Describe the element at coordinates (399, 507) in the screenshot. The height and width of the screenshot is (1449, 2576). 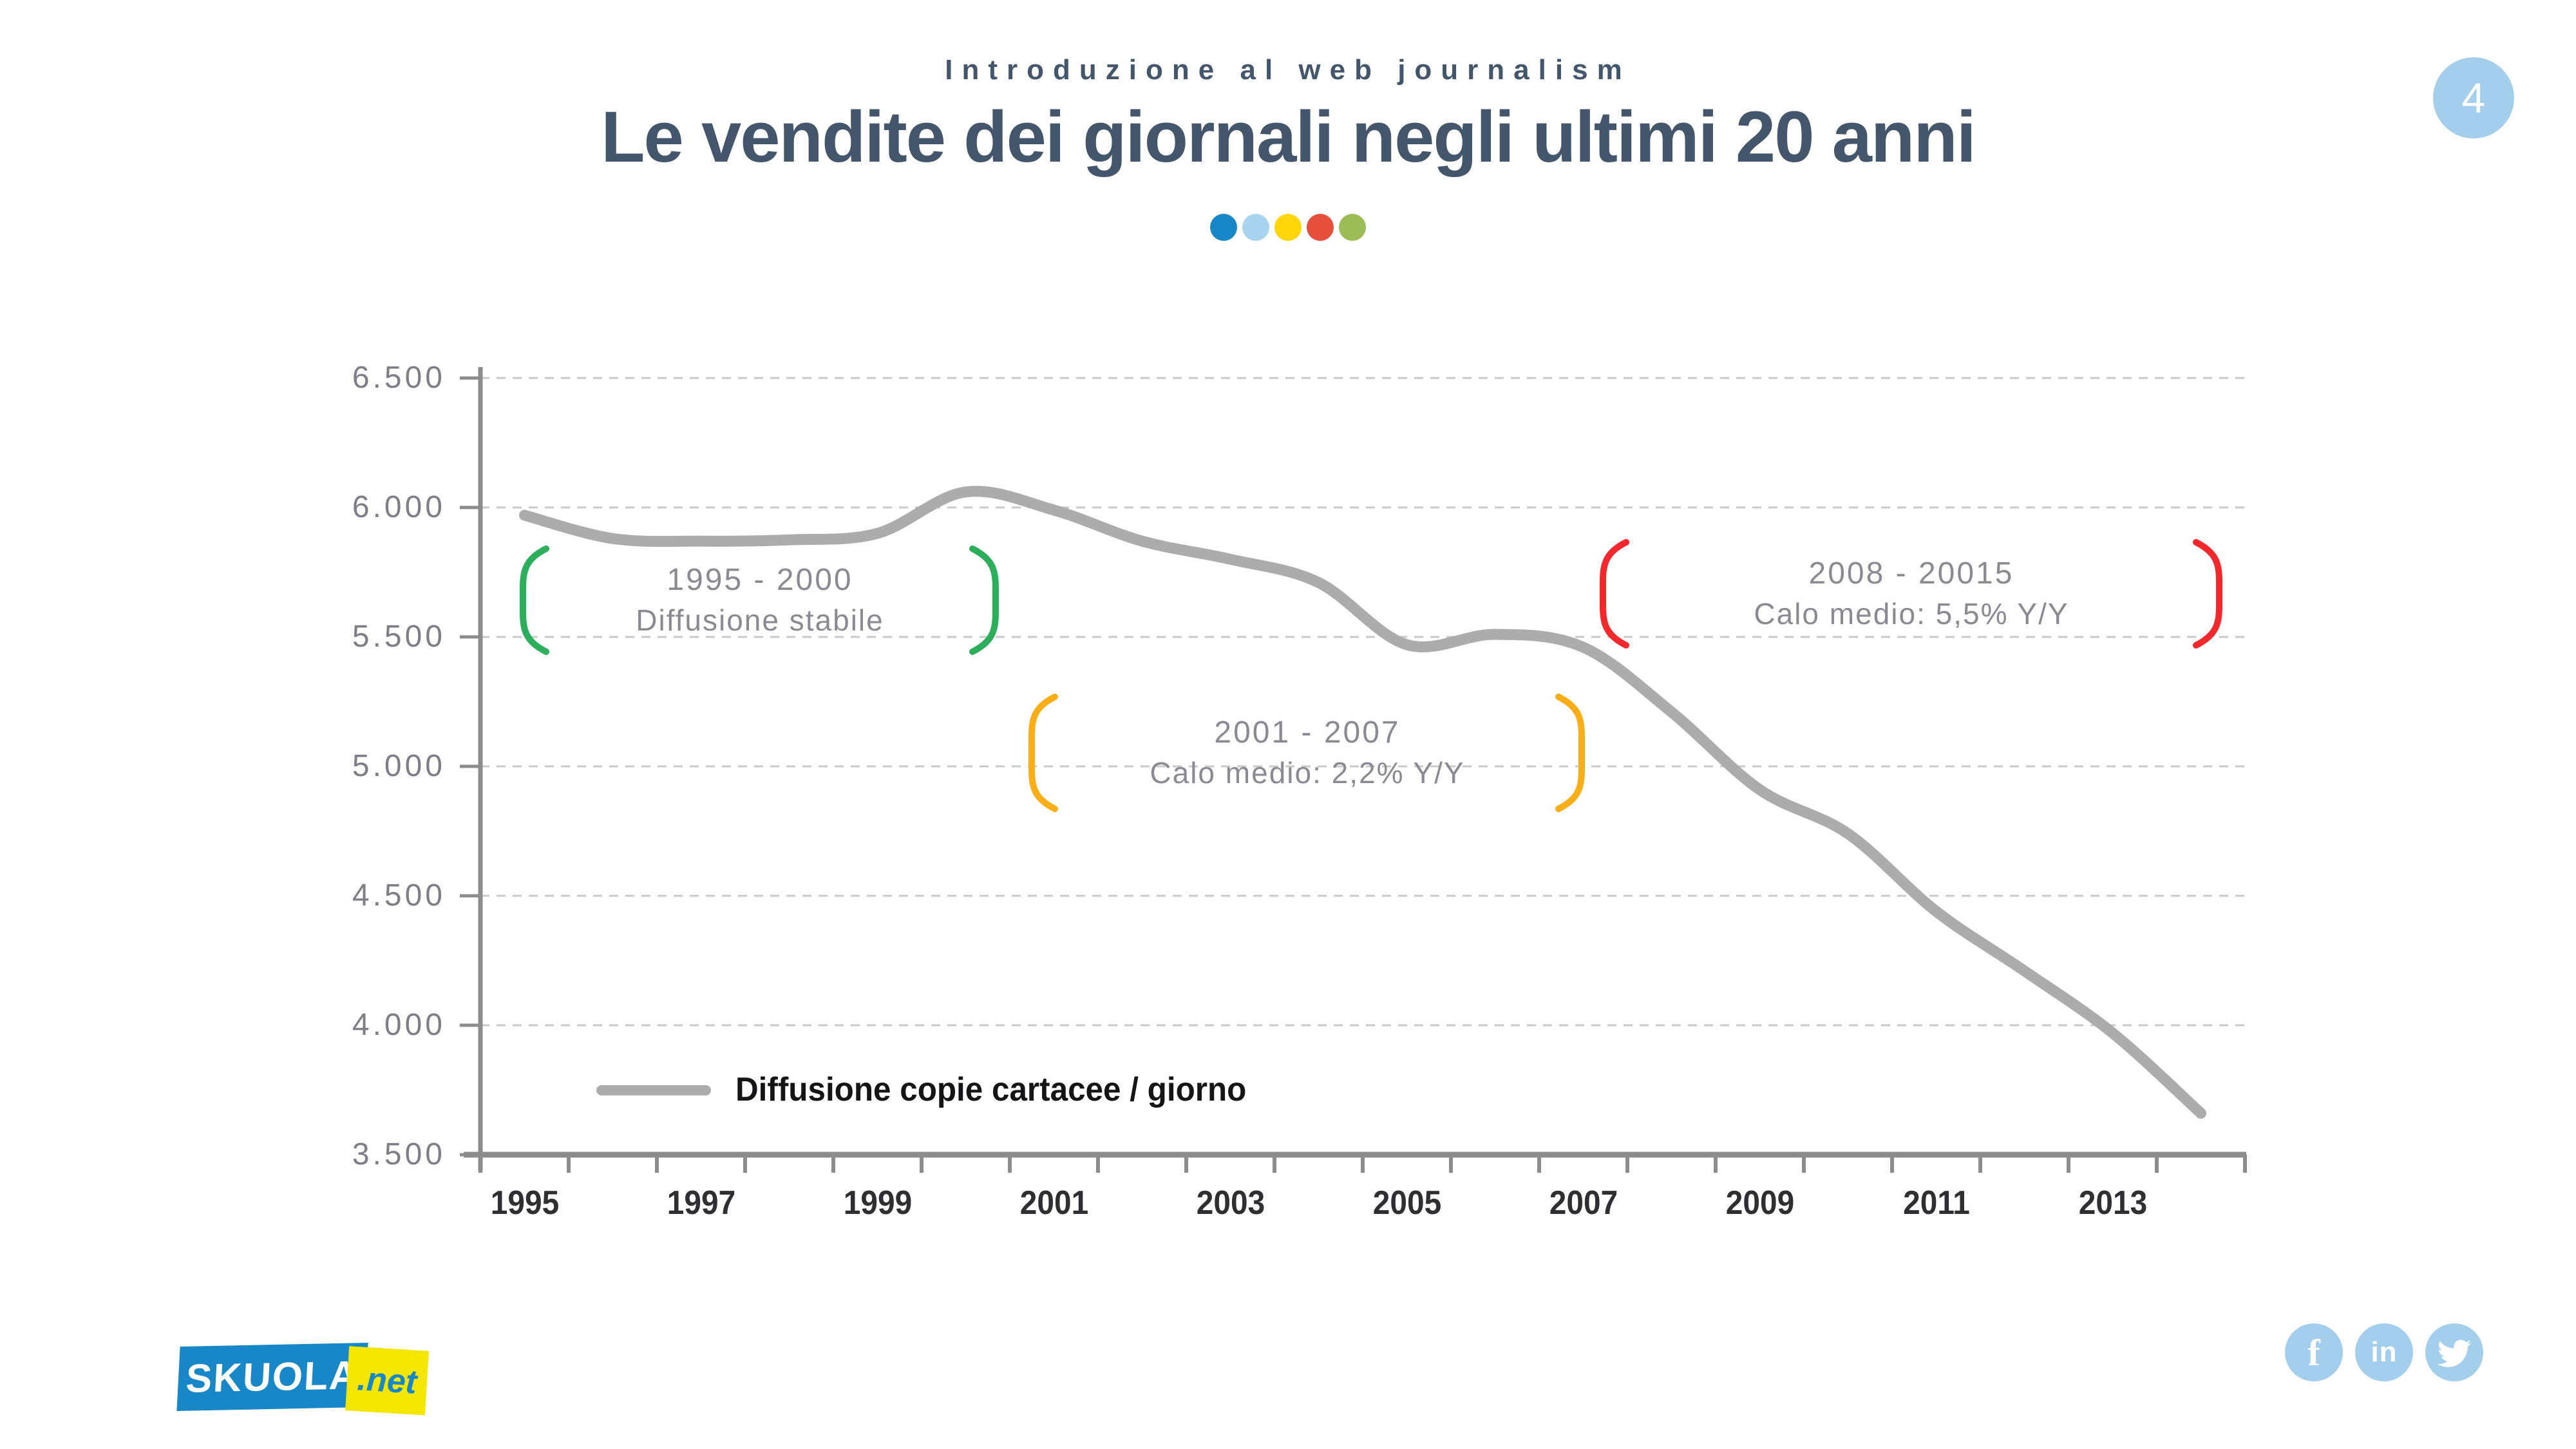
I see `y-tick-label: 6.000` at that location.